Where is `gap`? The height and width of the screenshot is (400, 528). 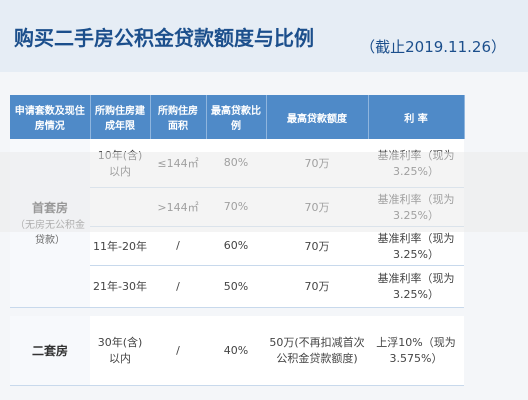 gap is located at coordinates (237, 311).